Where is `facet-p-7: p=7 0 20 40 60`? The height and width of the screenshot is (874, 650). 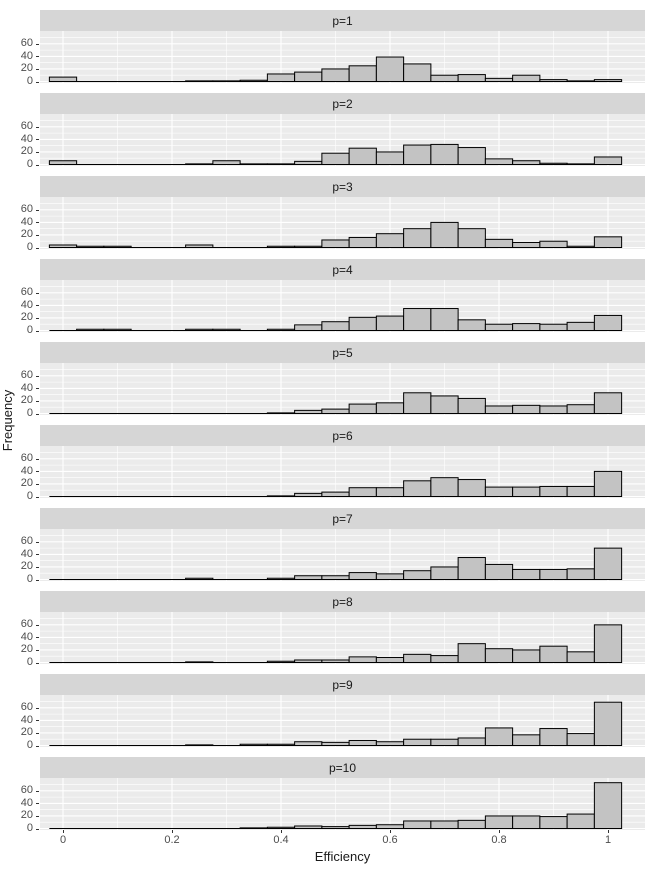 facet-p-7: p=7 0 20 40 60 is located at coordinates (322, 546).